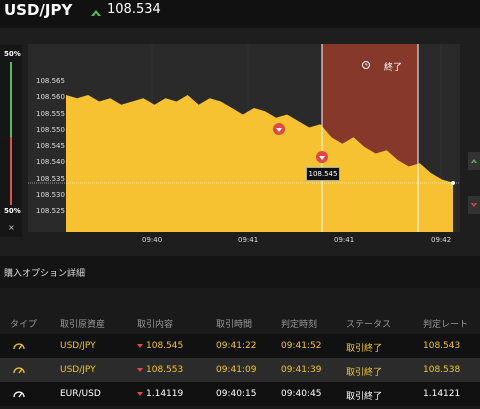  What do you see at coordinates (240, 272) in the screenshot?
I see `section-header` at bounding box center [240, 272].